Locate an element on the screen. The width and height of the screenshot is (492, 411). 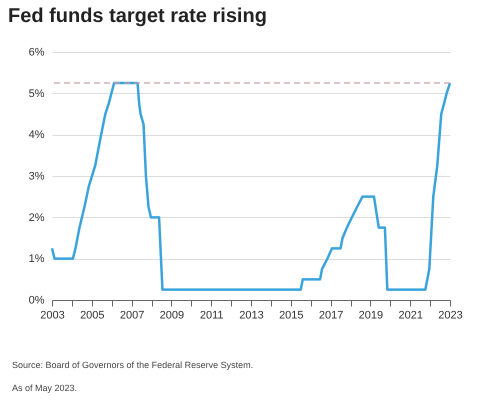
source-note: Source: Board of Governors of the Federal Reserve System. is located at coordinates (133, 365).